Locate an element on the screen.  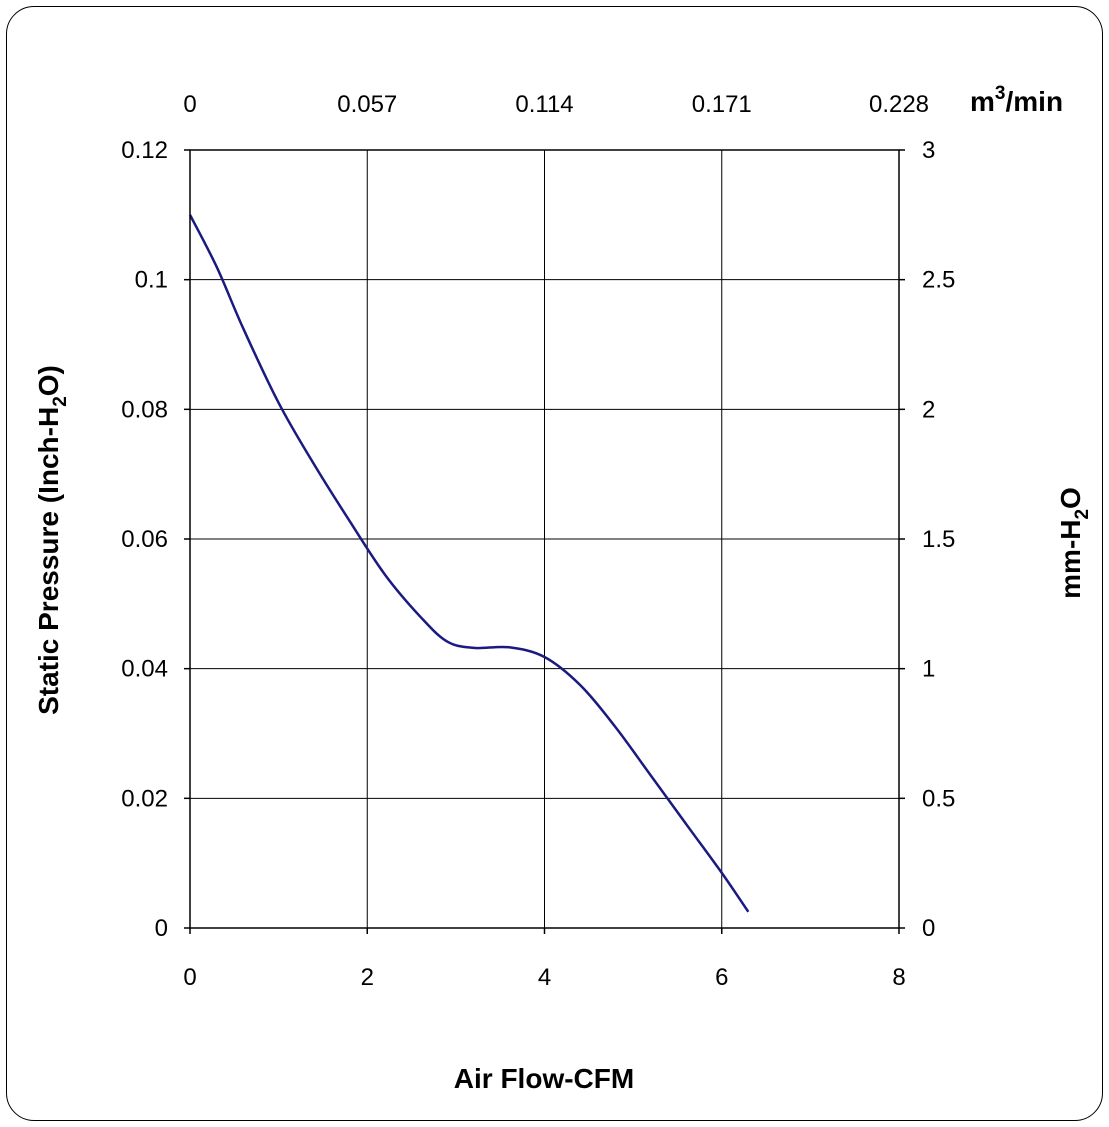
x-top-tick-label: 0.171 is located at coordinates (722, 104).